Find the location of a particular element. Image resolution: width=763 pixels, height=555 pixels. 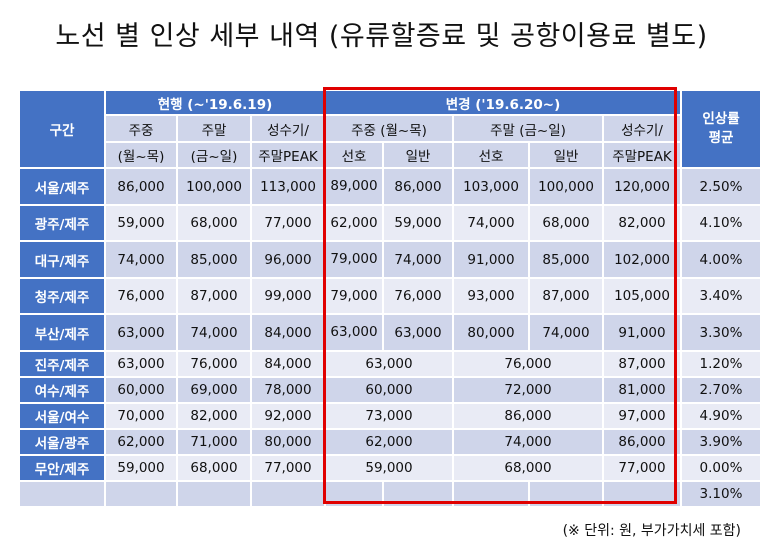

new-weekday-preferred-cell: 79,000 is located at coordinates (354, 259).